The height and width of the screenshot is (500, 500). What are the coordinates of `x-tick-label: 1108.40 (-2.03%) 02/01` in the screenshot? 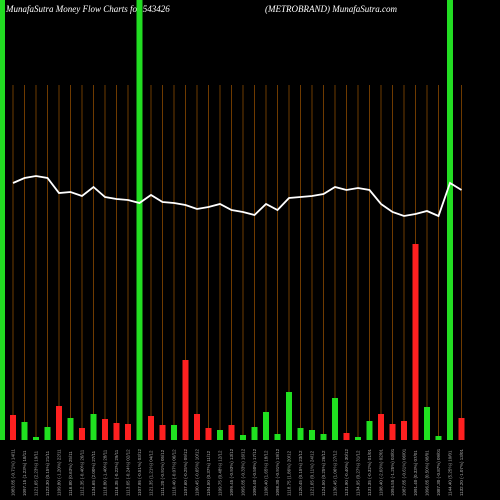 It's located at (381, 472).